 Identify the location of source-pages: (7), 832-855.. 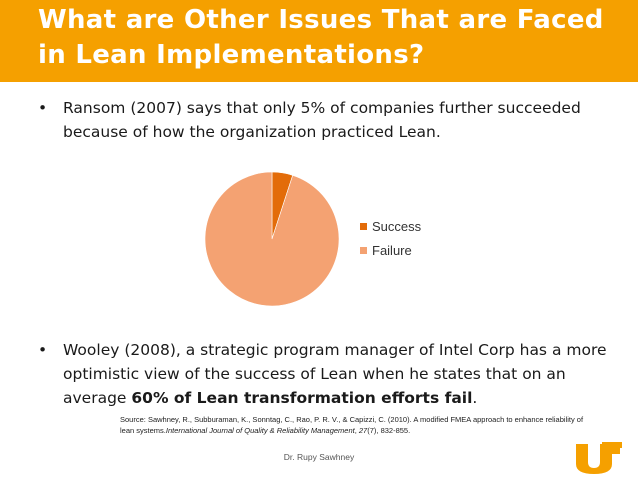
(389, 430).